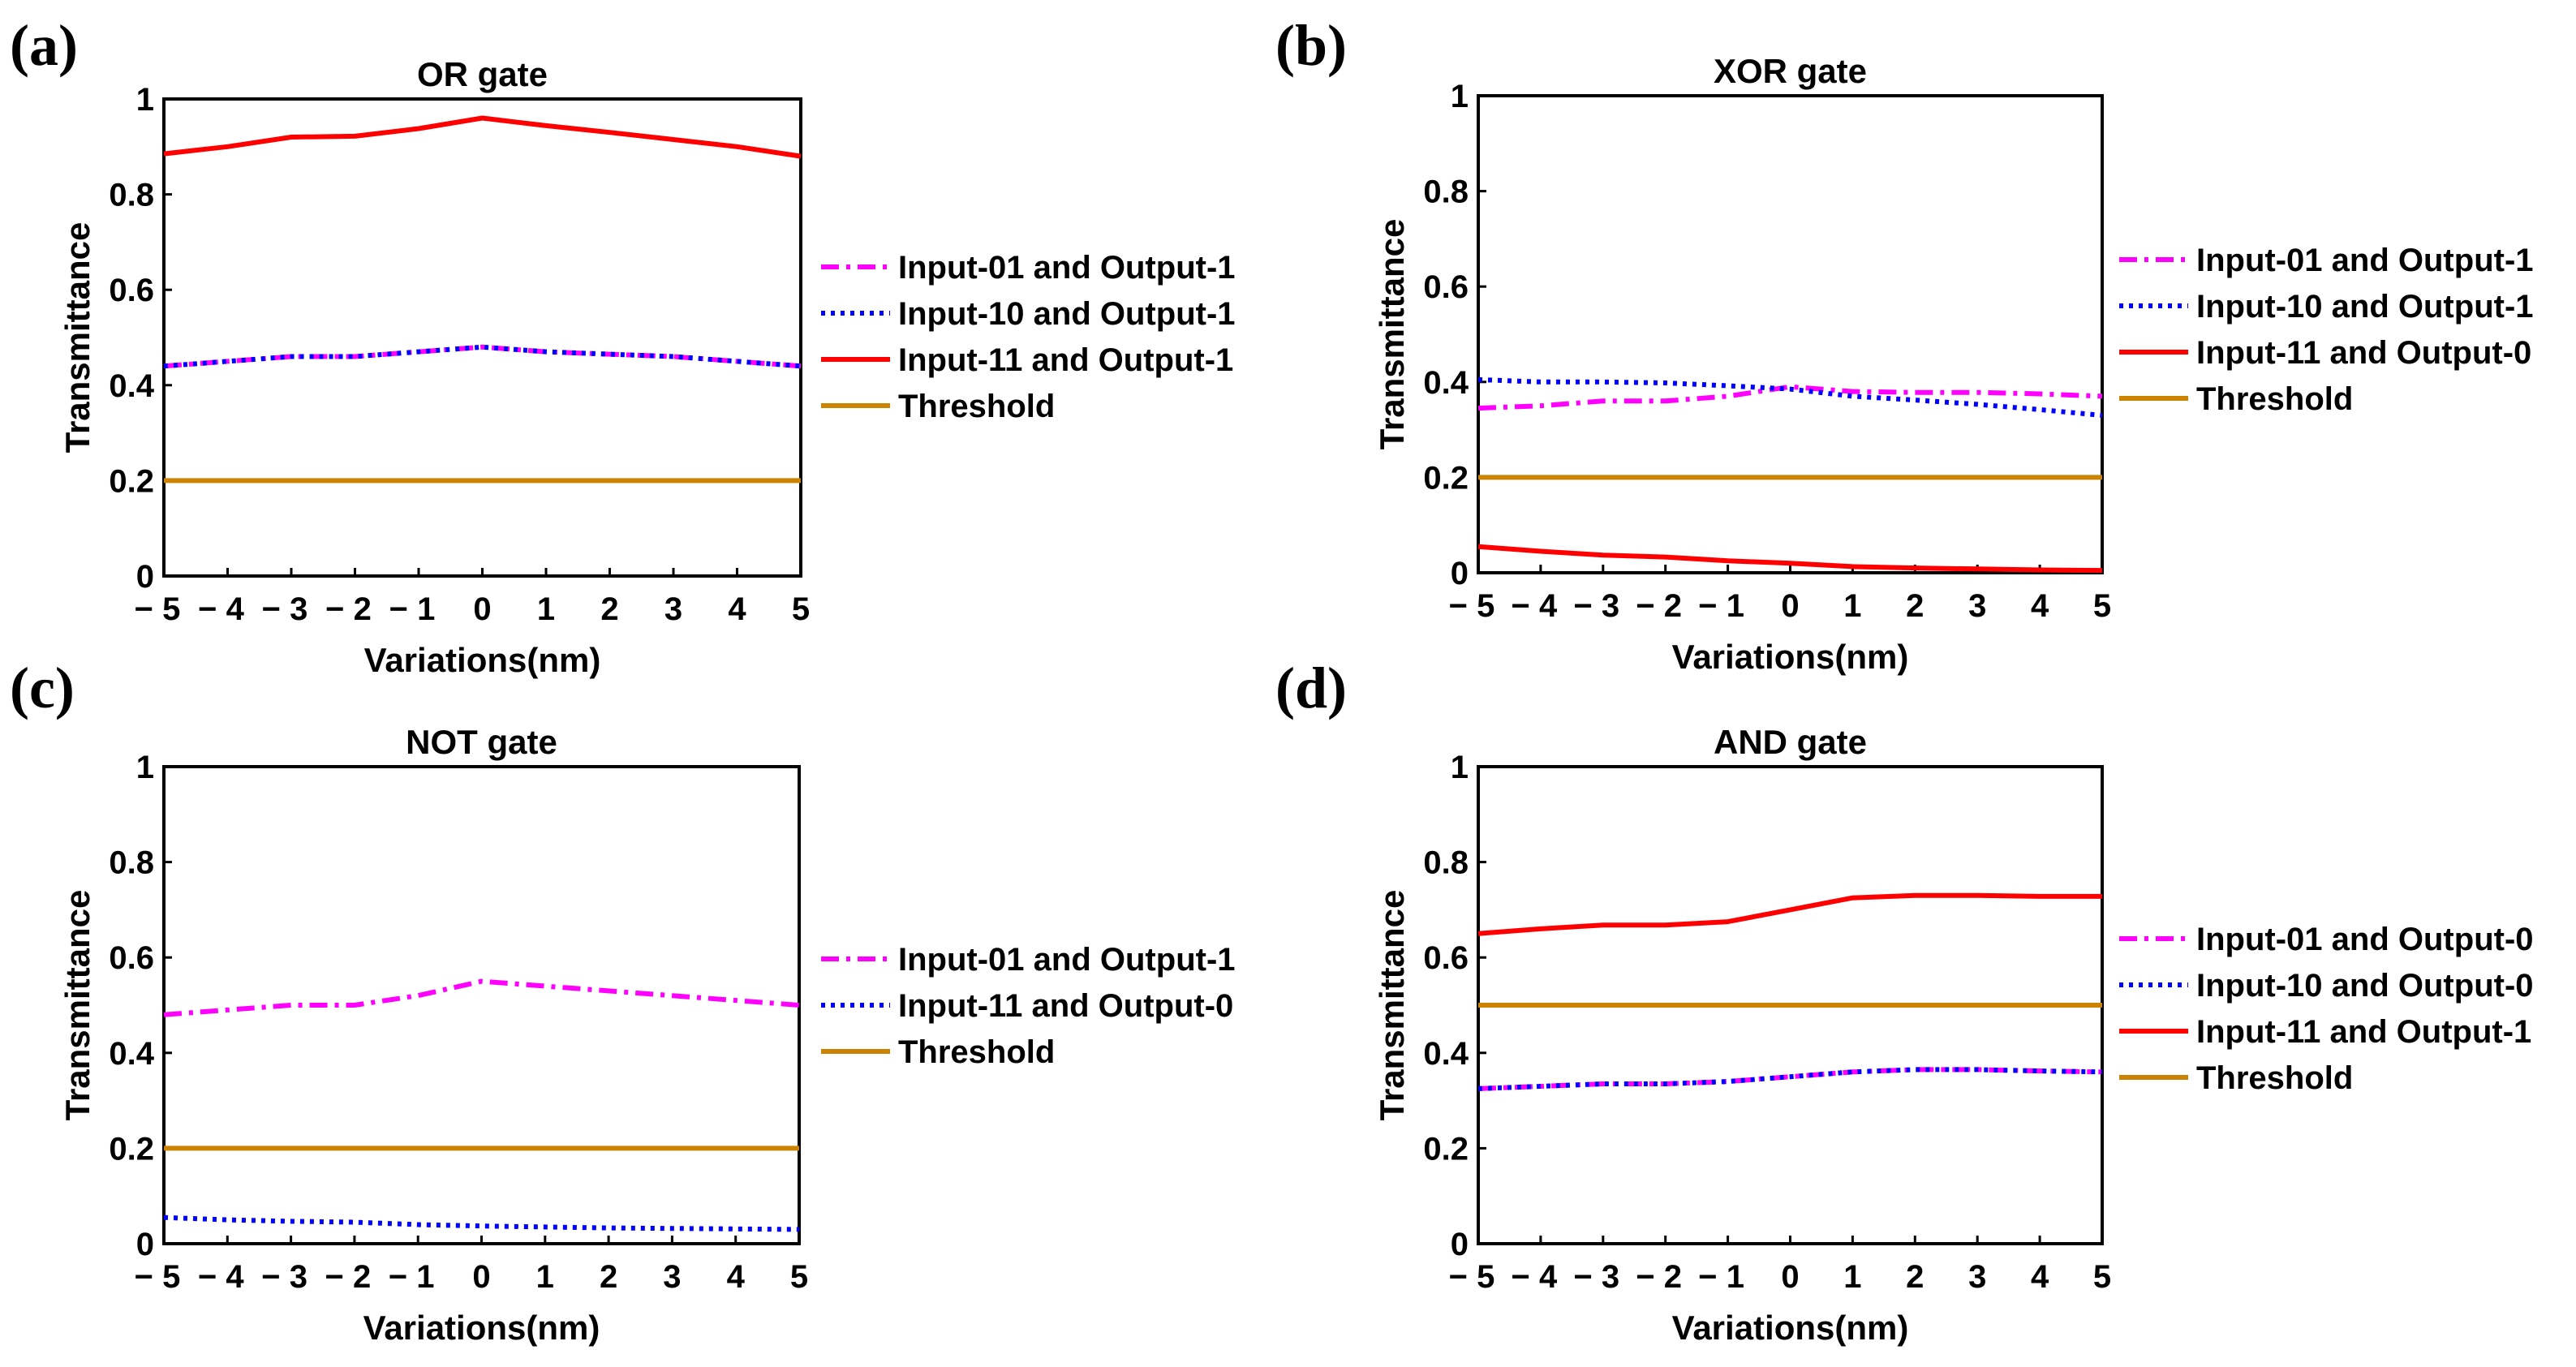 The height and width of the screenshot is (1367, 2576). What do you see at coordinates (1067, 314) in the screenshot?
I see `legend-entry-label: Input-10 and Output-1` at bounding box center [1067, 314].